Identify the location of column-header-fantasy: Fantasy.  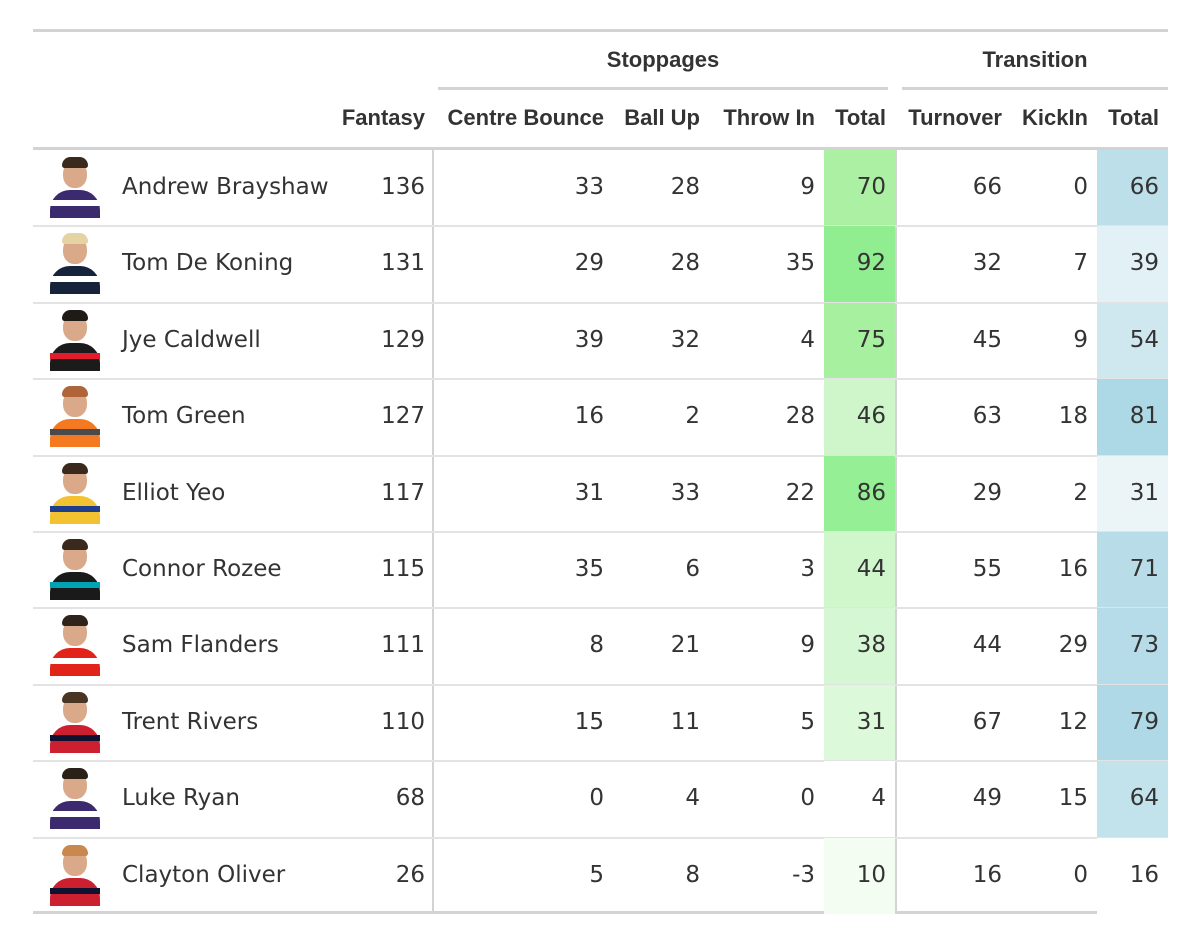
(383, 117).